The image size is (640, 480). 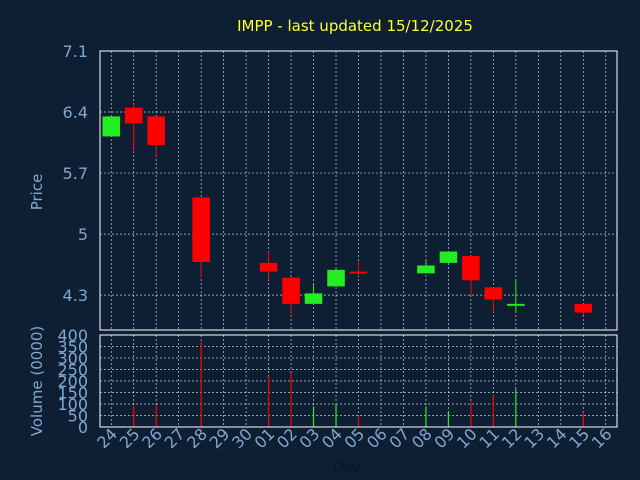 I want to click on volume-tick-label: 150, so click(x=72, y=393).